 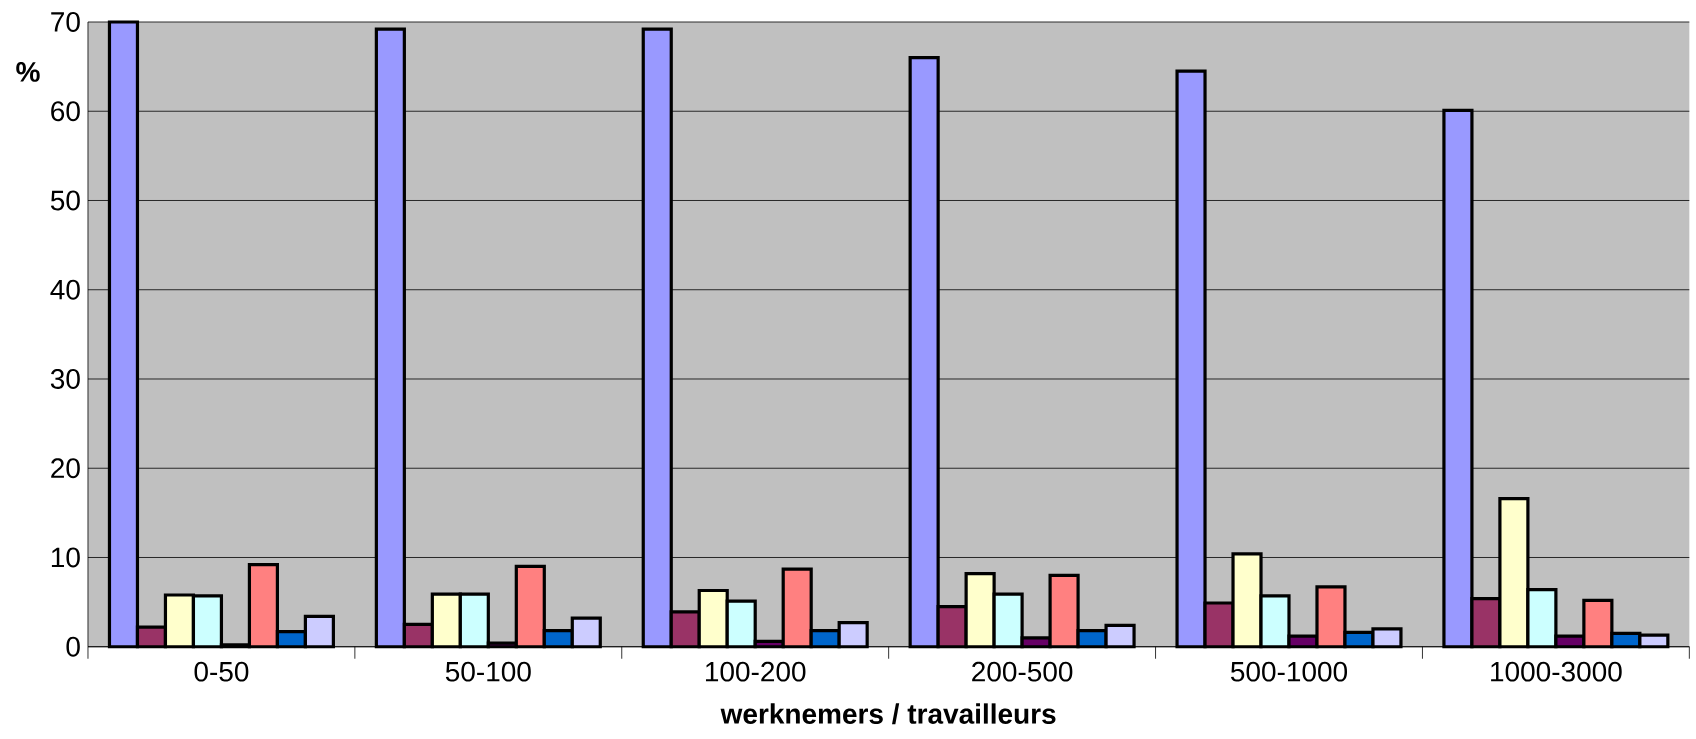 What do you see at coordinates (65, 468) in the screenshot?
I see `y-tick-label: 20` at bounding box center [65, 468].